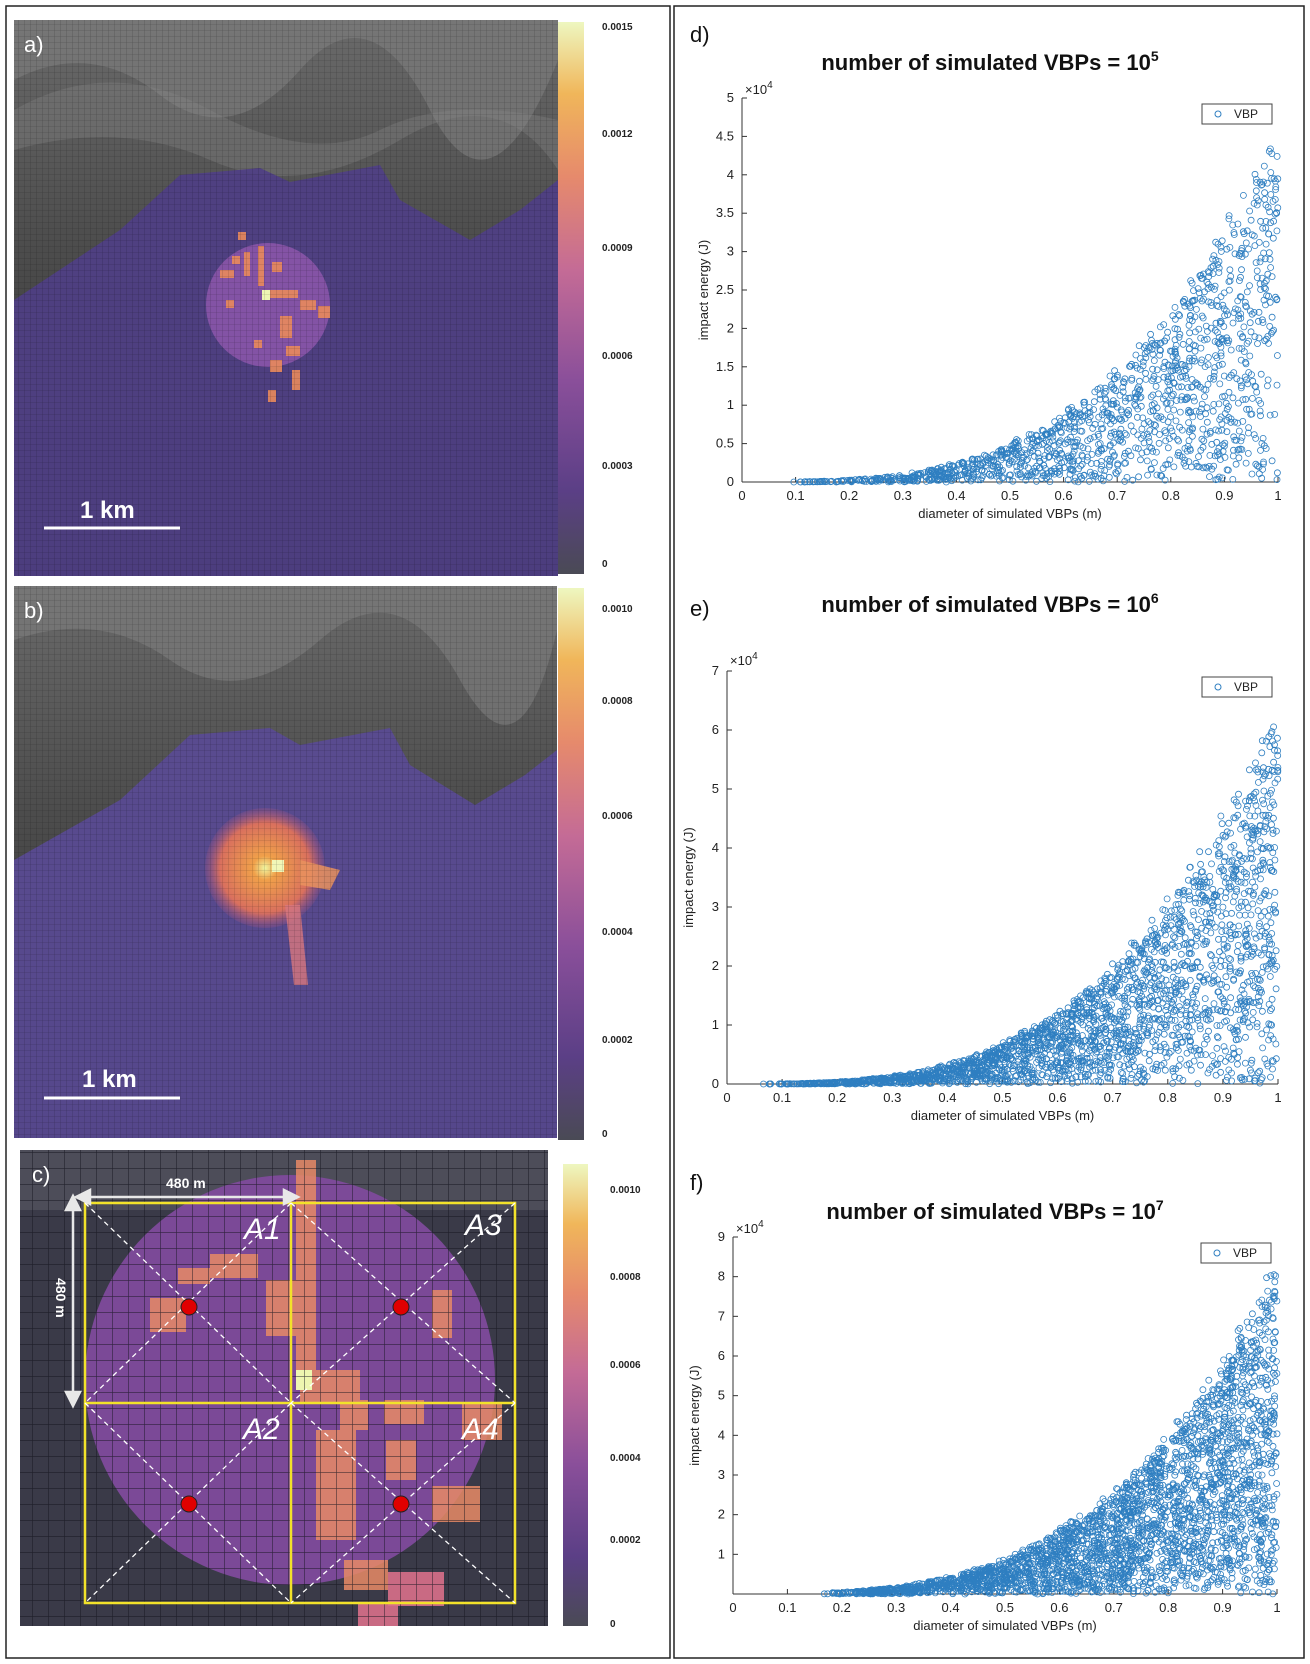  Describe the element at coordinates (107, 510) in the screenshot. I see `scale-bar-label: 1 km` at that location.